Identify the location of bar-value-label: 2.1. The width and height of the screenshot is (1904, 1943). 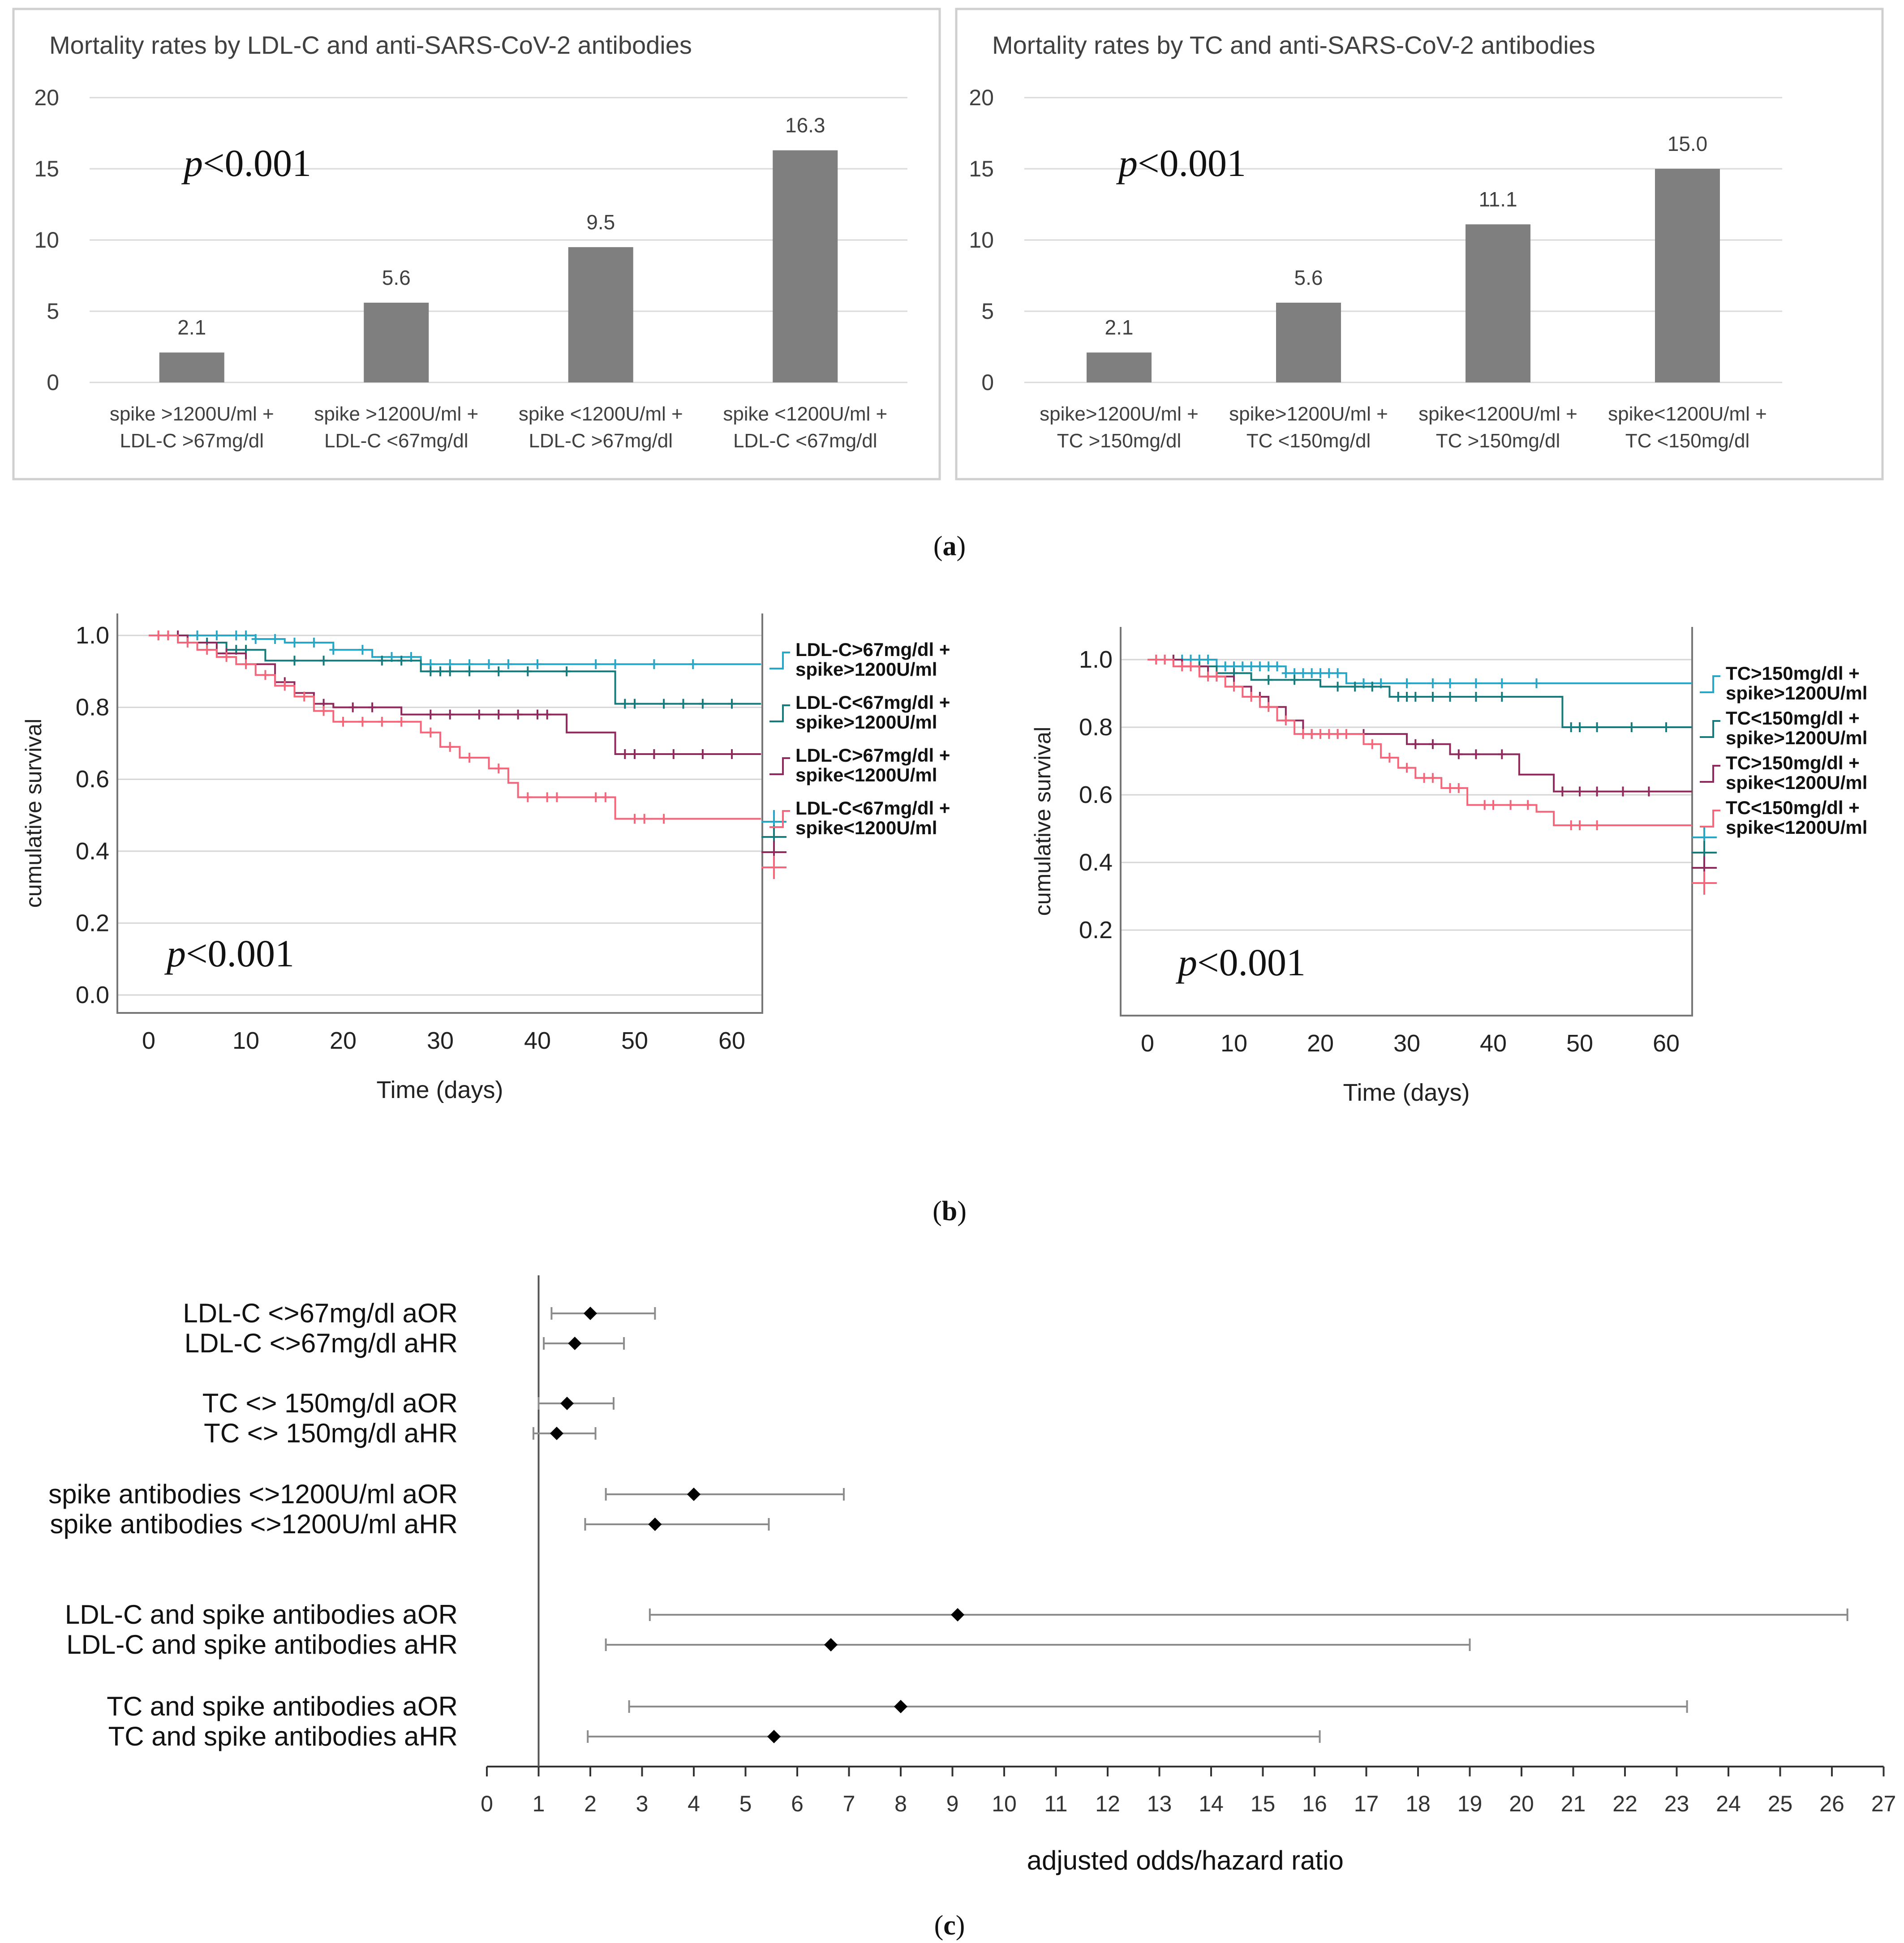
(191, 327).